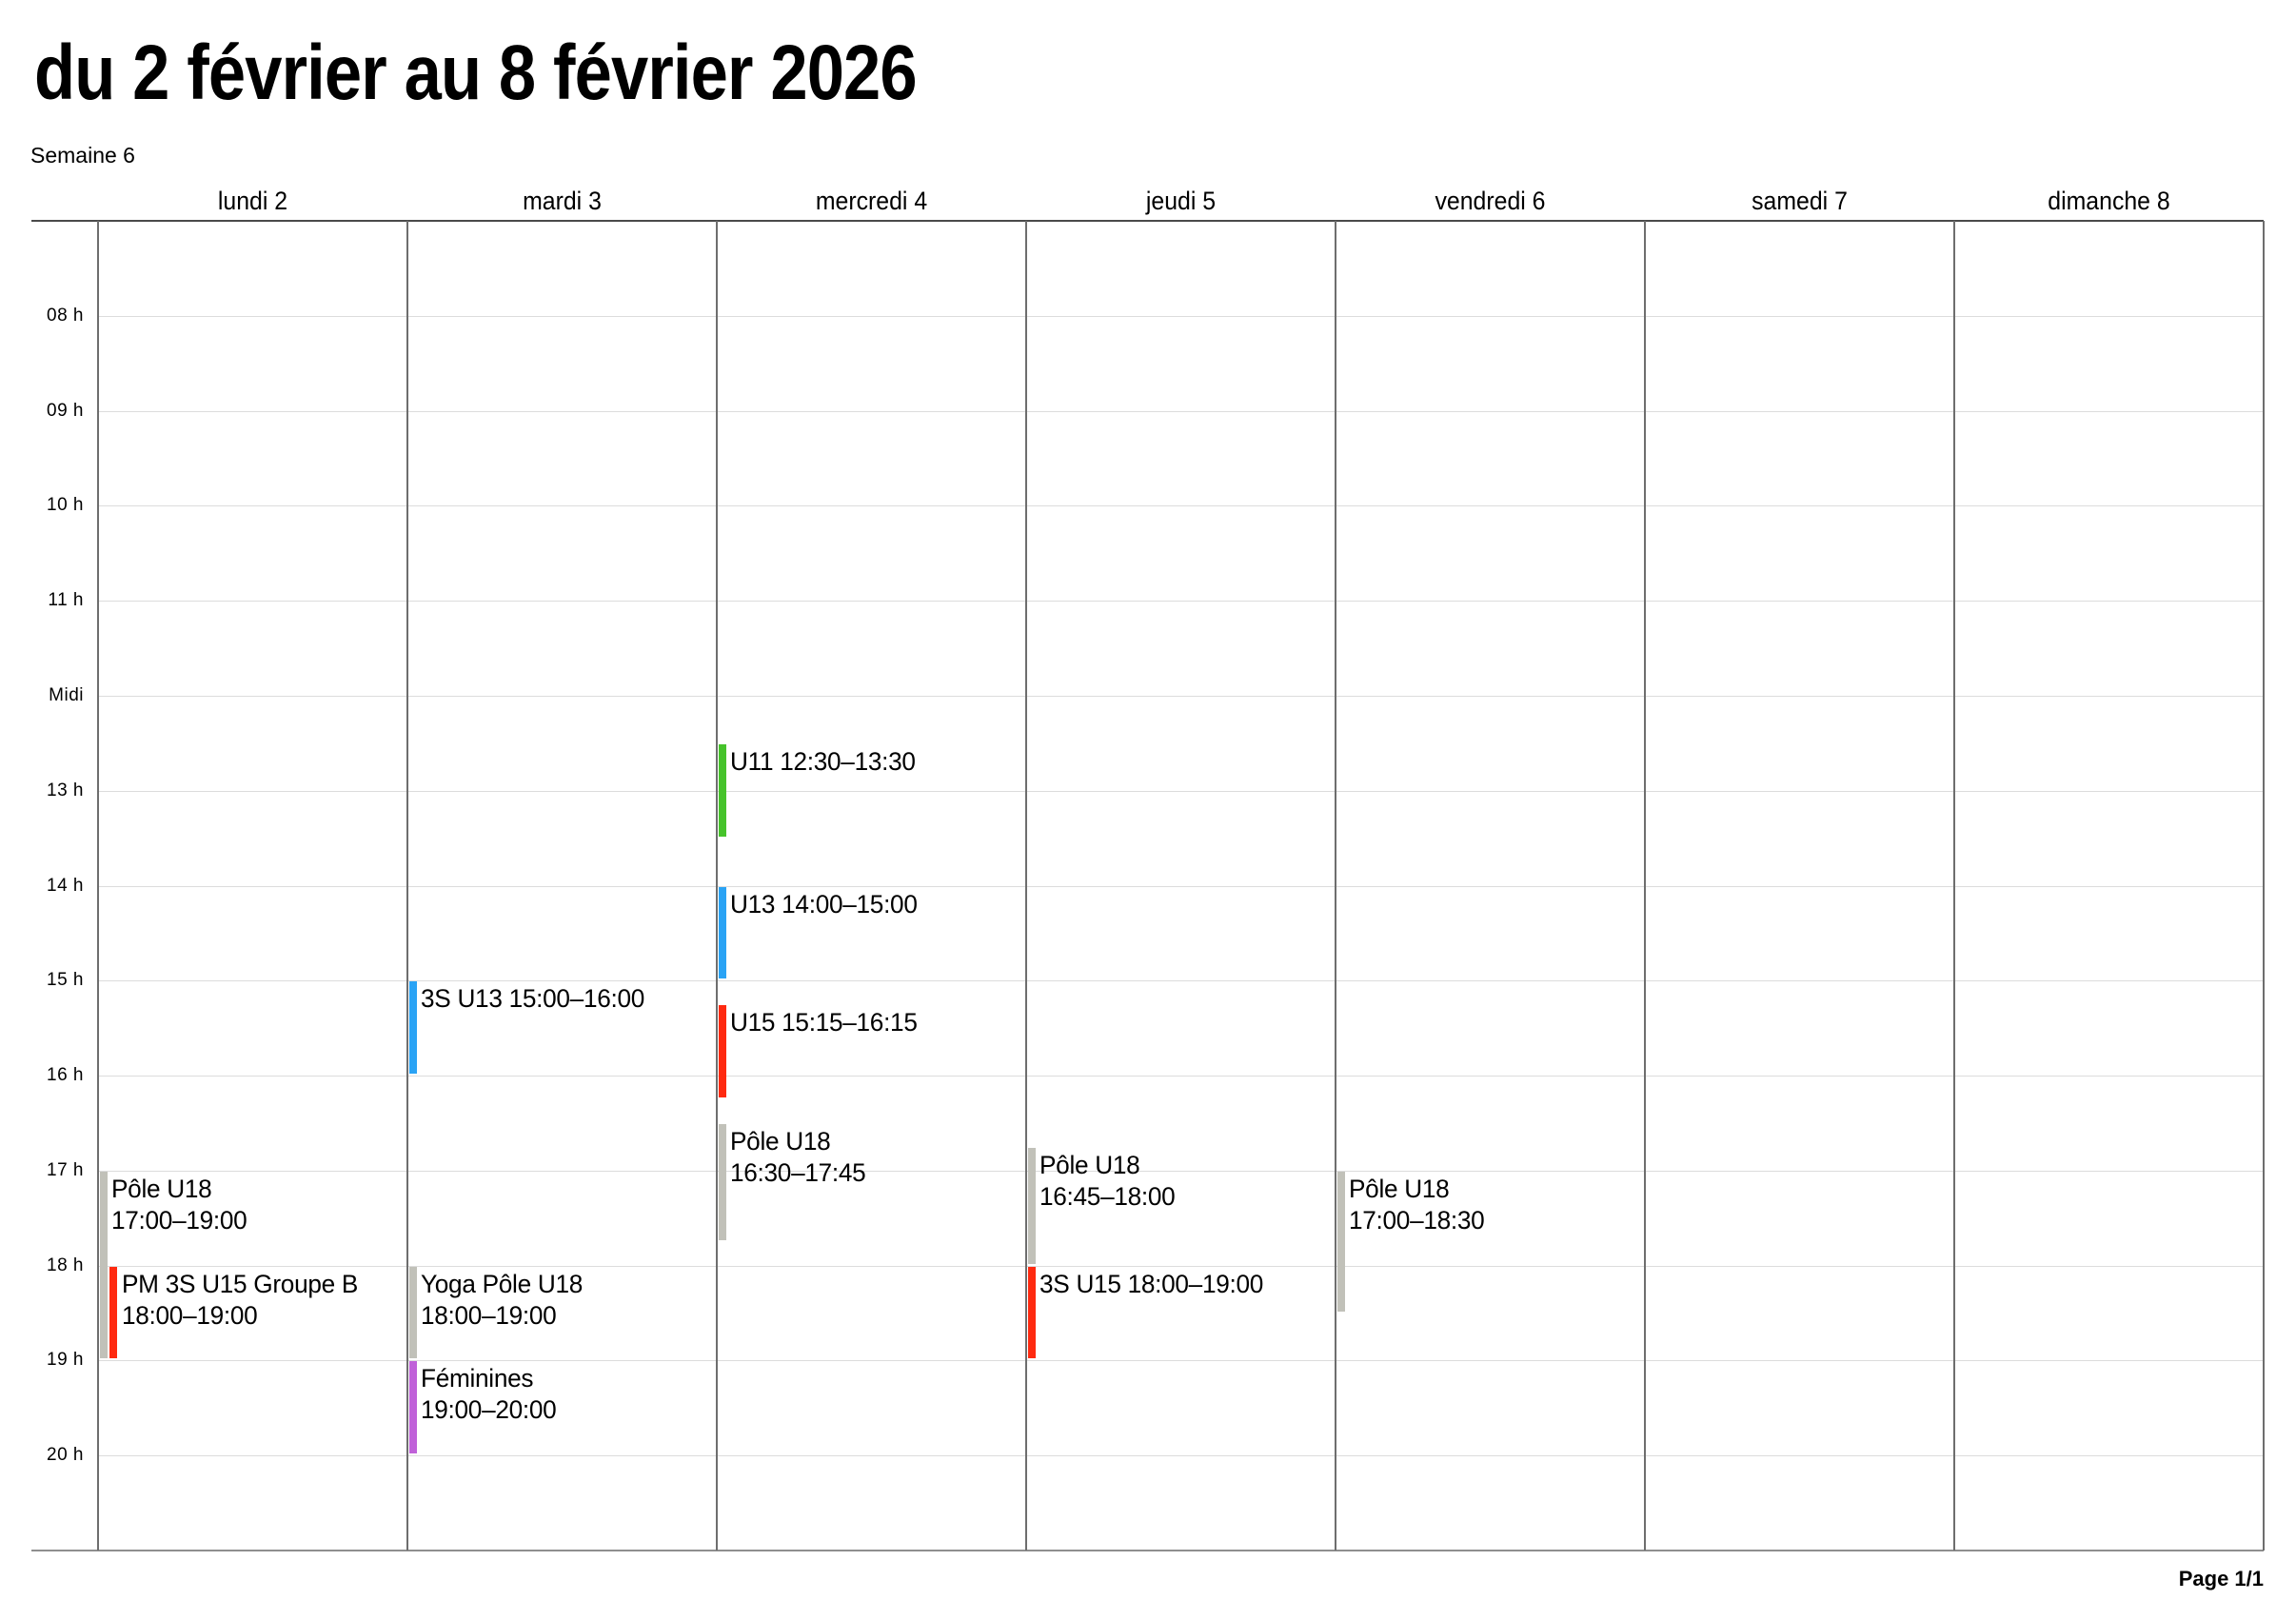  I want to click on event-text: 3S U15 18:00–19:00, so click(1182, 1284).